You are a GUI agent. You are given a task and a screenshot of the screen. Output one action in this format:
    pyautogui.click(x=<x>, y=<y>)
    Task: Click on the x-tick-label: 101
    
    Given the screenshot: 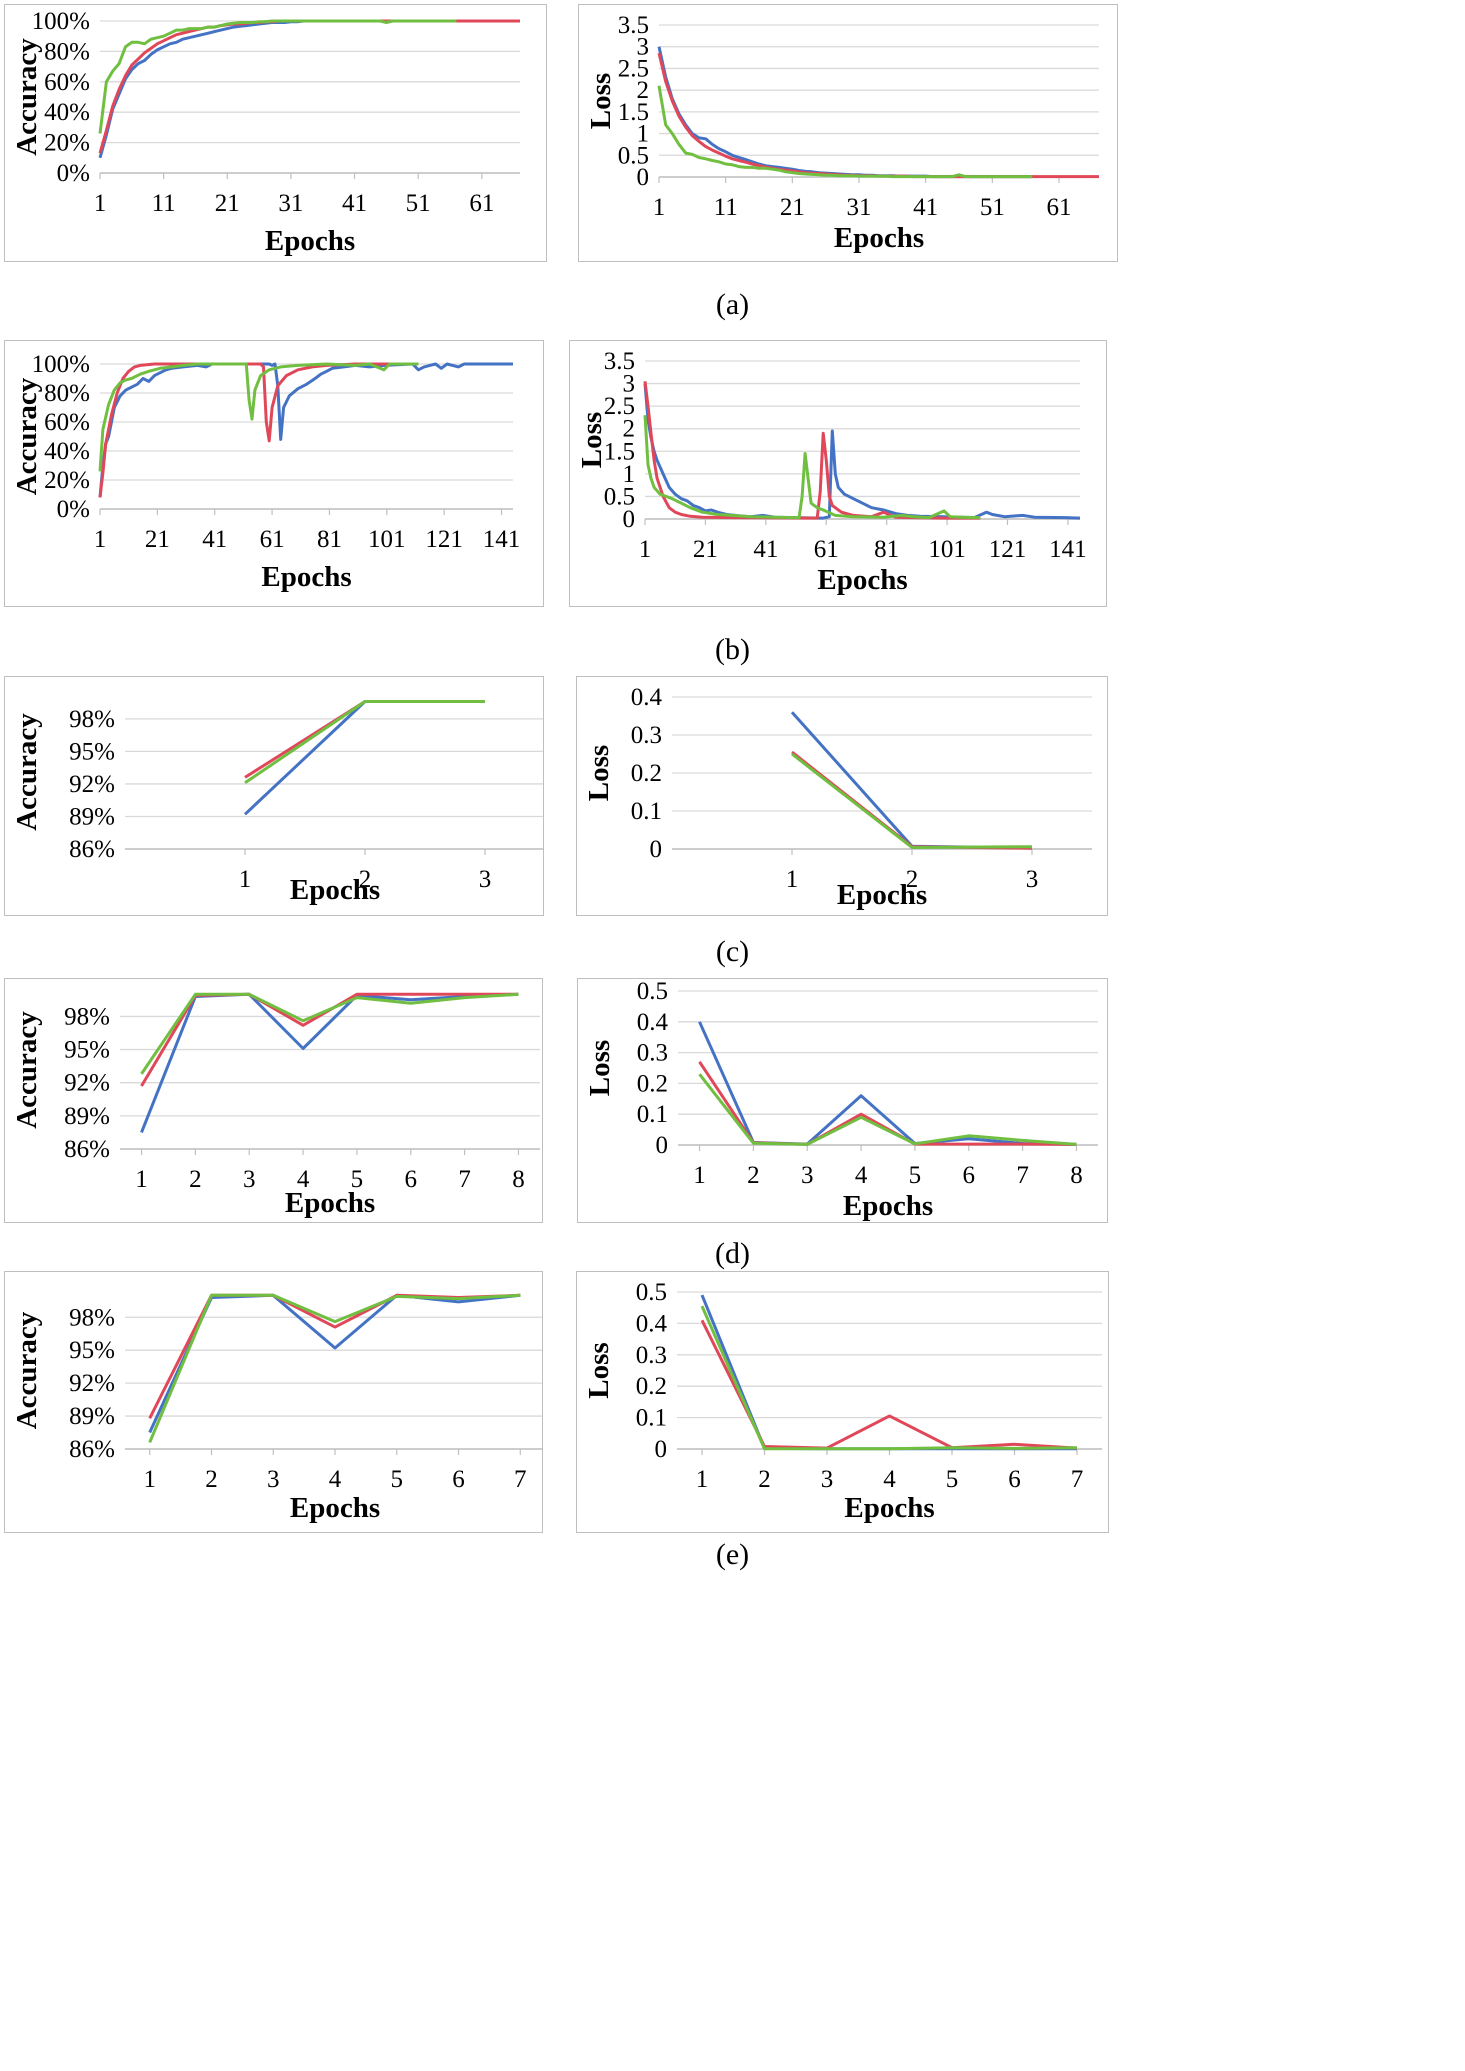 What is the action you would take?
    pyautogui.click(x=947, y=549)
    